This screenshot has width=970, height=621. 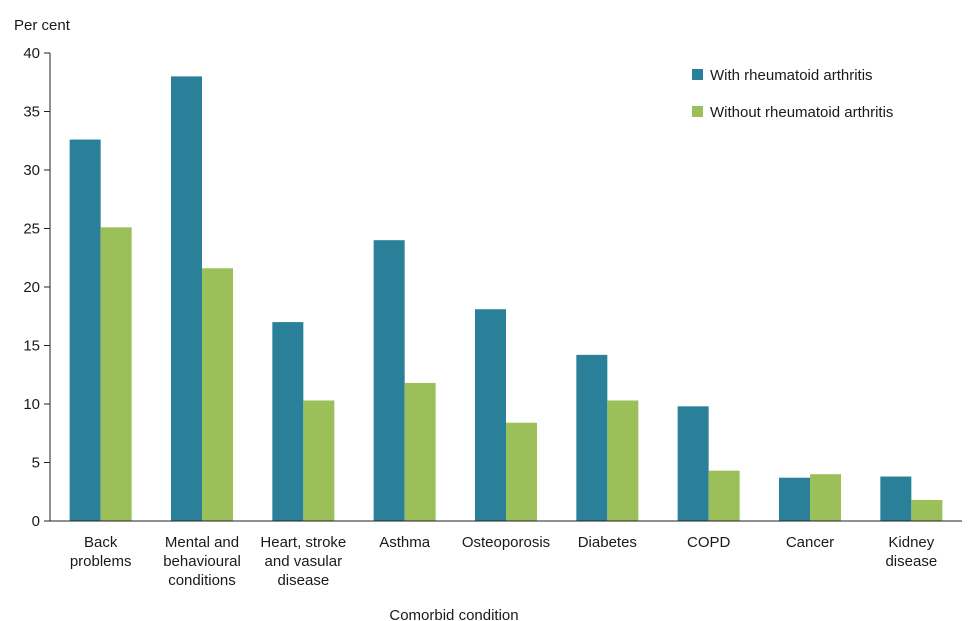 I want to click on y-tick-label: 10, so click(x=31, y=404).